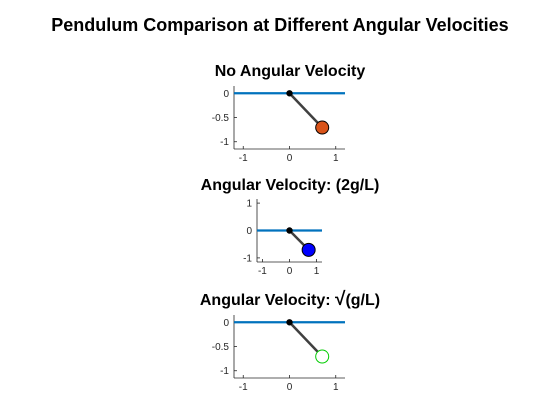 Image resolution: width=560 pixels, height=420 pixels. Describe the element at coordinates (267, 300) in the screenshot. I see `subplot-3-title-prefix: Angular Velocity:` at that location.